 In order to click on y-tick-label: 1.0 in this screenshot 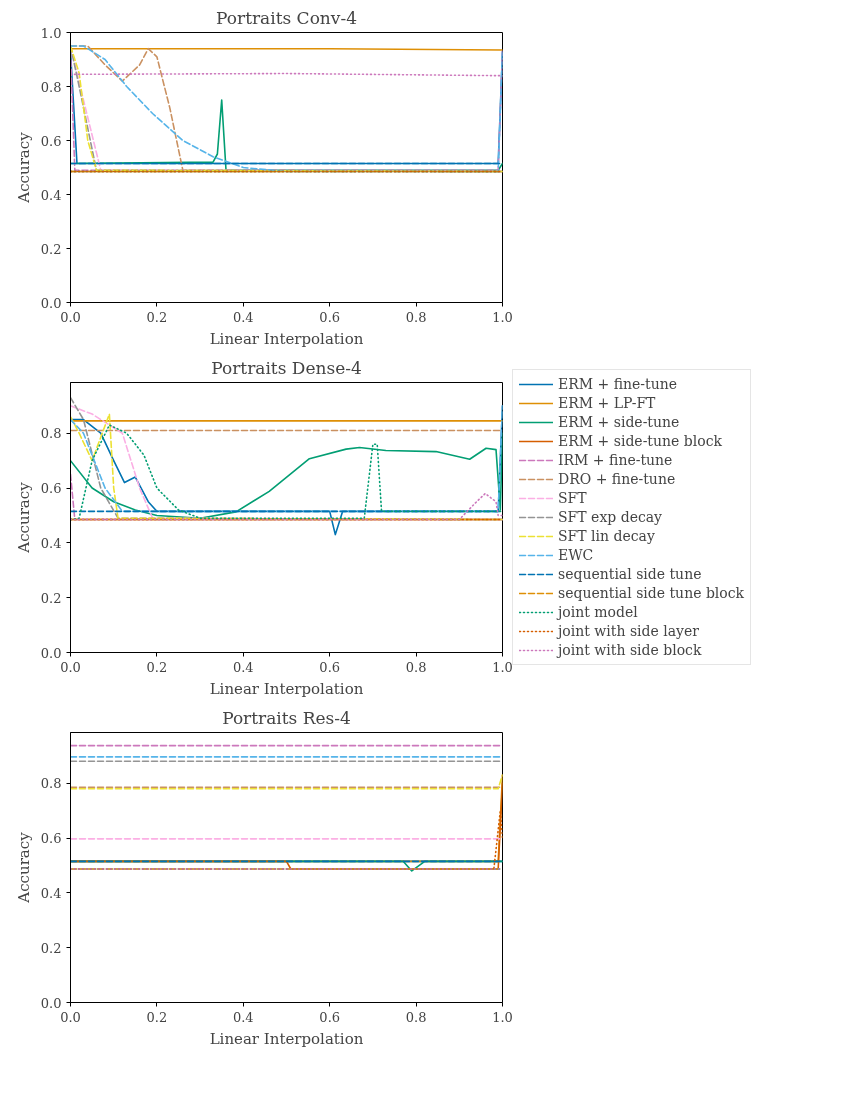, I will do `click(51, 33)`.